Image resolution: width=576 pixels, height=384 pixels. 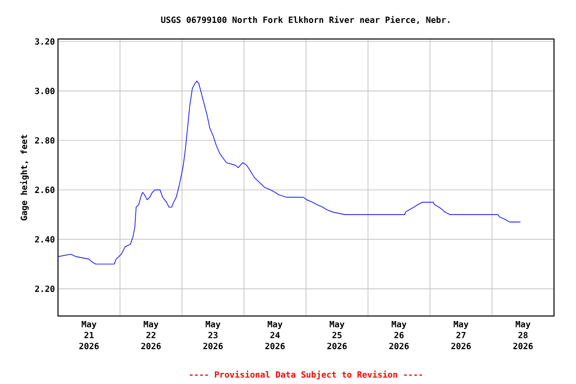 I want to click on text: ---- Provisional Data Subject to Revision ----, so click(x=306, y=375).